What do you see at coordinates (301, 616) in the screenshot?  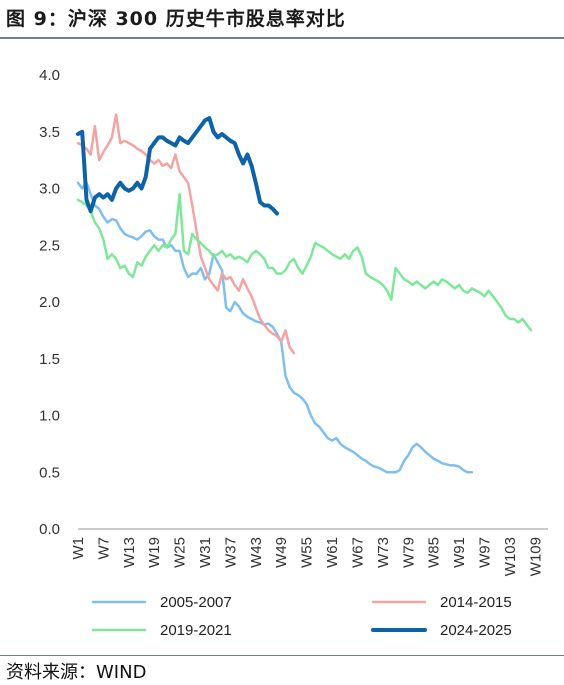 I see `chart-legend: 2005-2007 2014-2015 2019-2021 2024-2025` at bounding box center [301, 616].